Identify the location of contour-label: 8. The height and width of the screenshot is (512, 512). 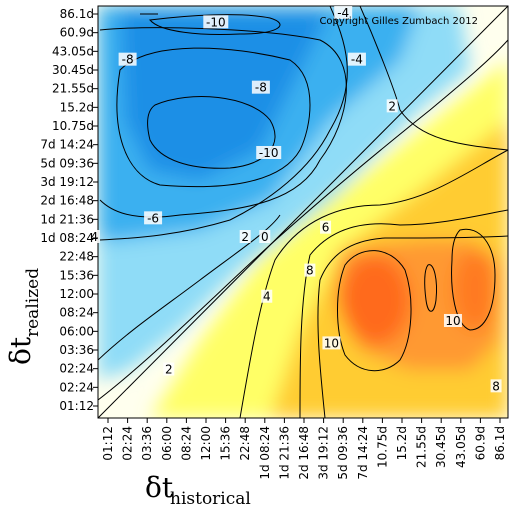
(310, 270).